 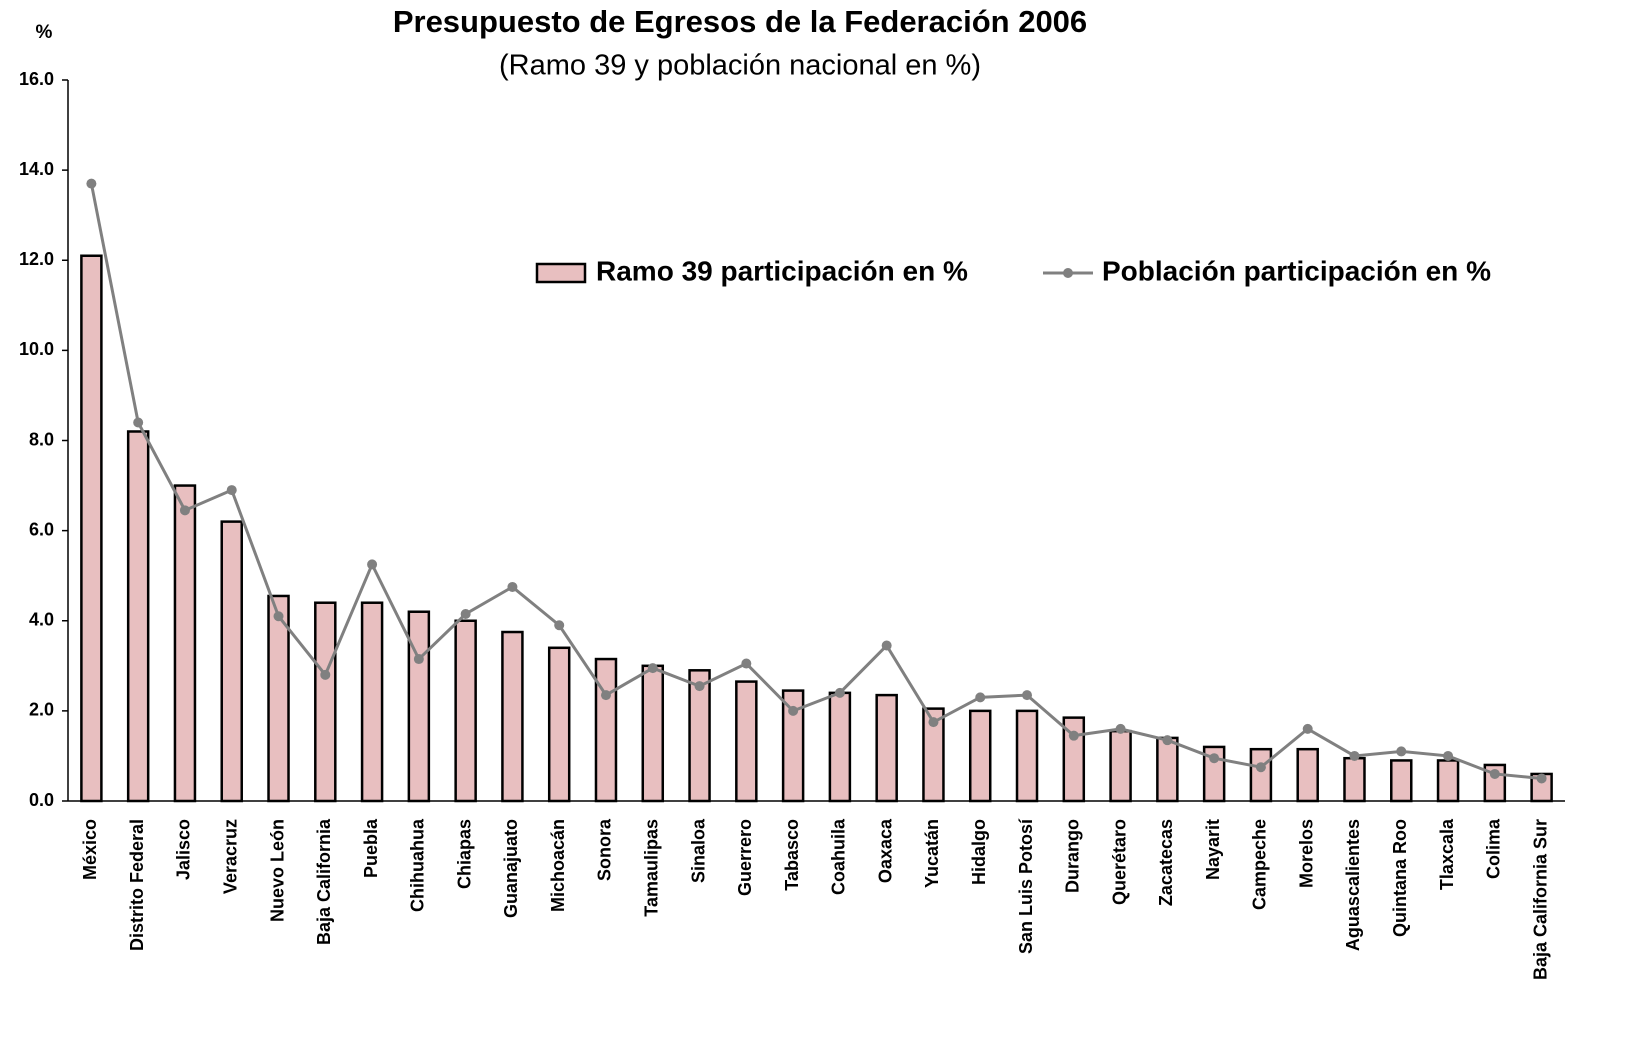 What do you see at coordinates (230, 856) in the screenshot?
I see `x-tick-label: Veracruz` at bounding box center [230, 856].